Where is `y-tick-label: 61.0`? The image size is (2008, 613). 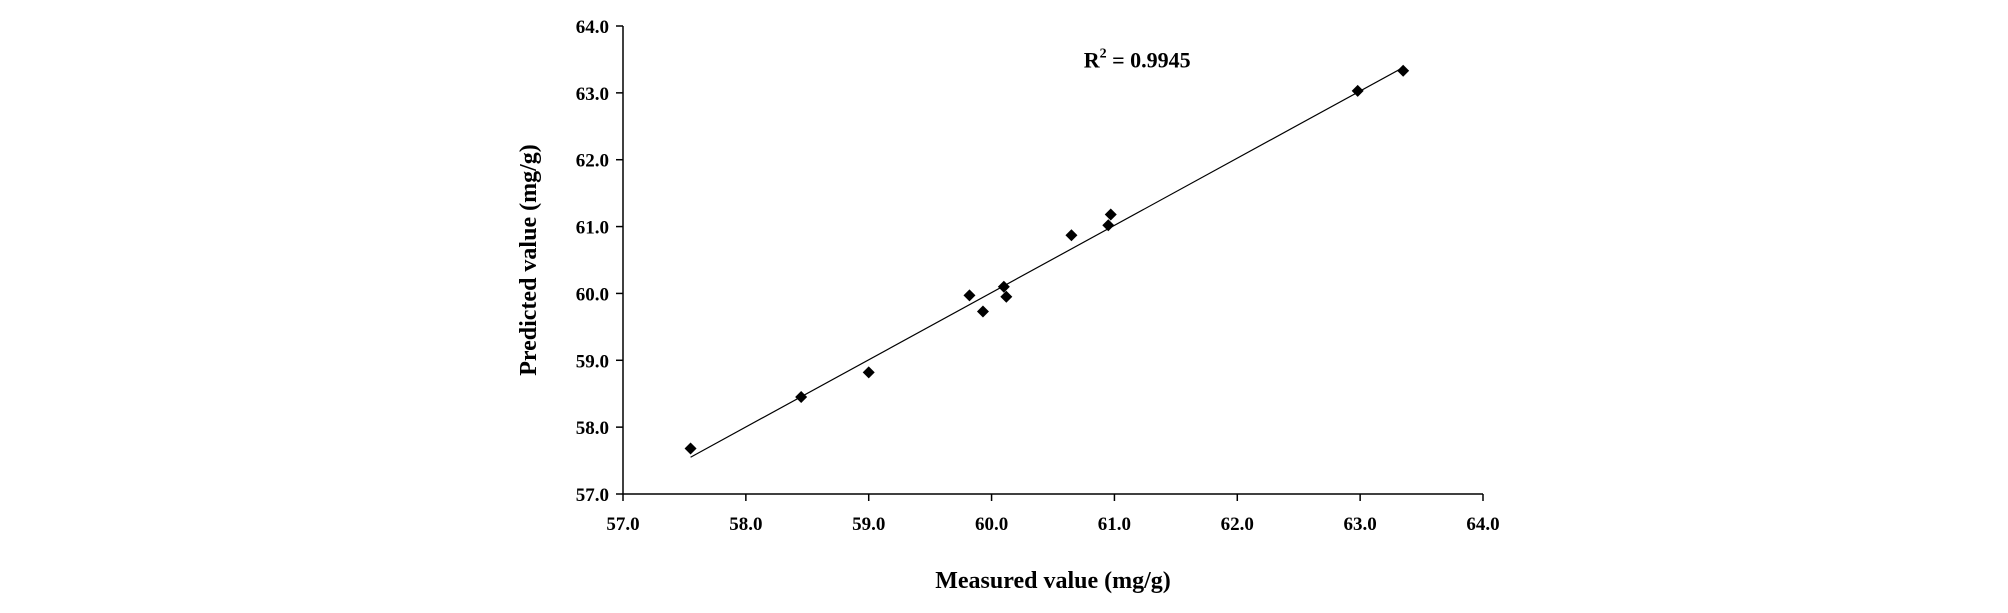
y-tick-label: 61.0 is located at coordinates (592, 228).